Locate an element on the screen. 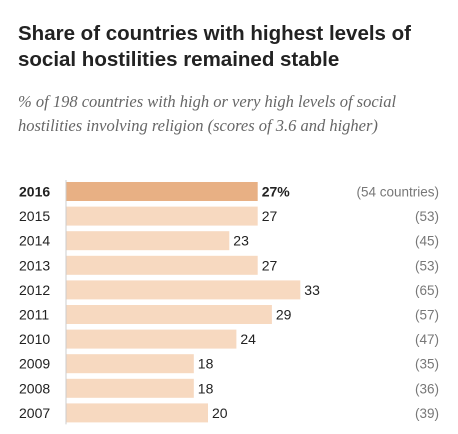  year-label: 2014 is located at coordinates (34, 241).